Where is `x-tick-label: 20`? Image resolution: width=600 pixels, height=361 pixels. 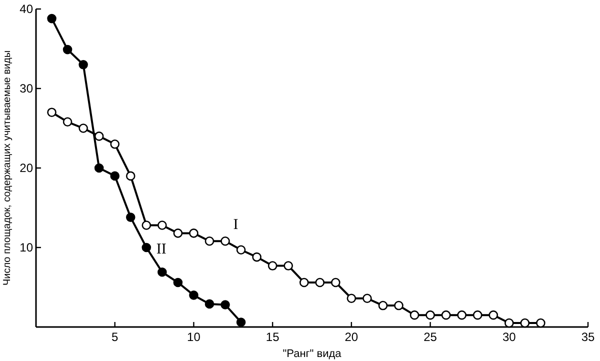 x-tick-label: 20 is located at coordinates (351, 337).